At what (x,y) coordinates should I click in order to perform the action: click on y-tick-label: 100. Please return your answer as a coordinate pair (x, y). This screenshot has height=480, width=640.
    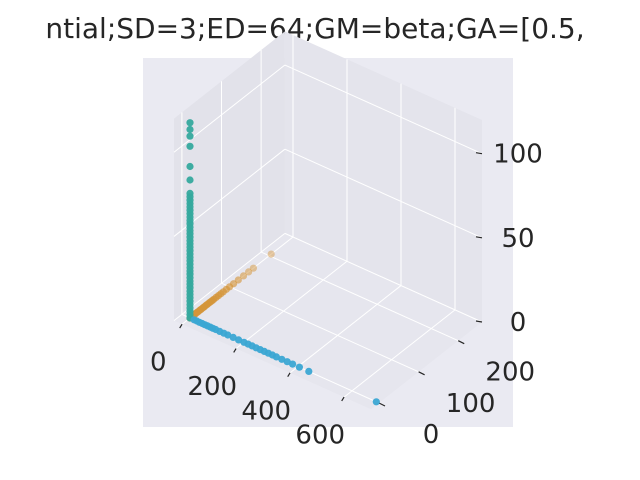
    Looking at the image, I should click on (471, 404).